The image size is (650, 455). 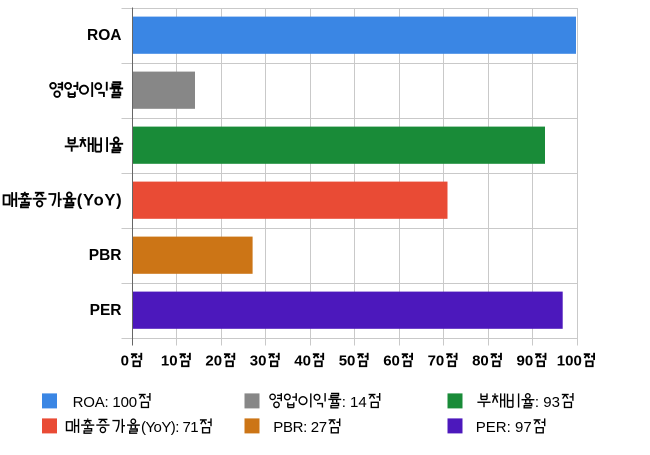 I want to click on svg-text: 10, so click(x=169, y=360).